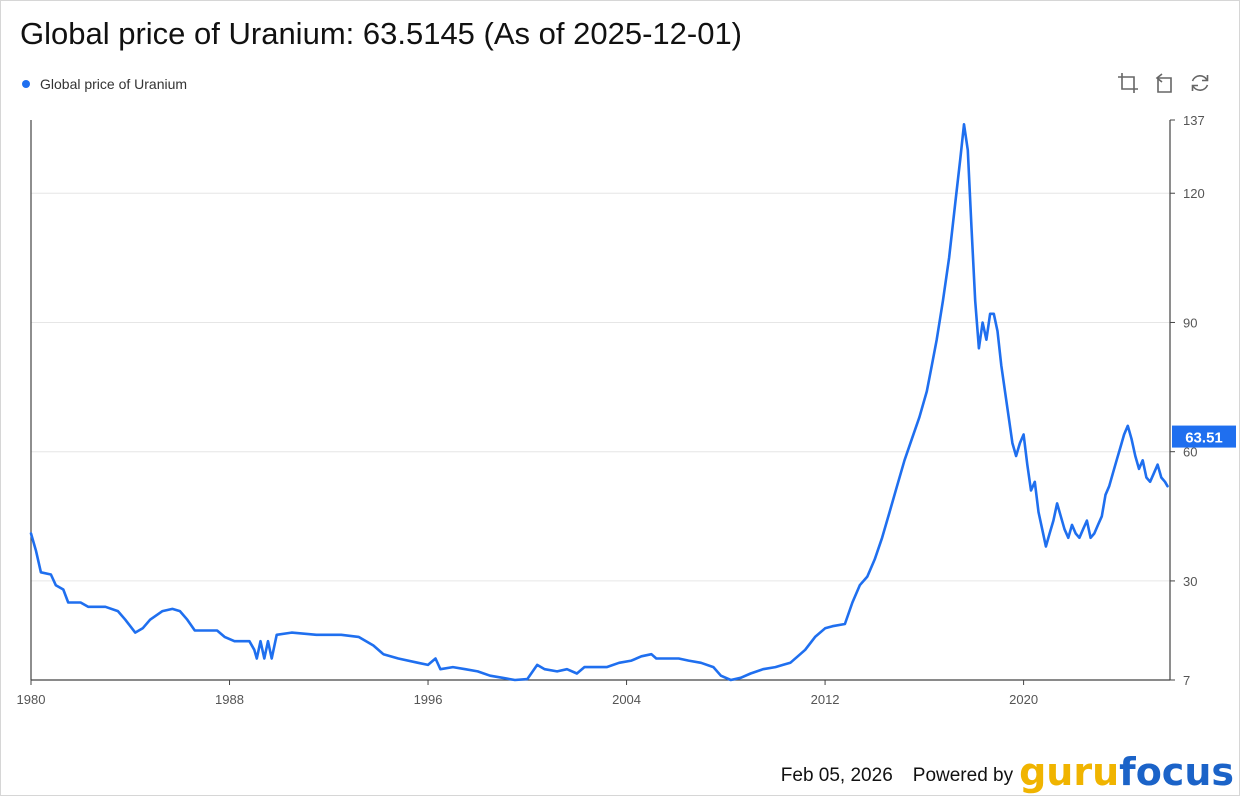  I want to click on y-tick-label: 120, so click(1194, 193).